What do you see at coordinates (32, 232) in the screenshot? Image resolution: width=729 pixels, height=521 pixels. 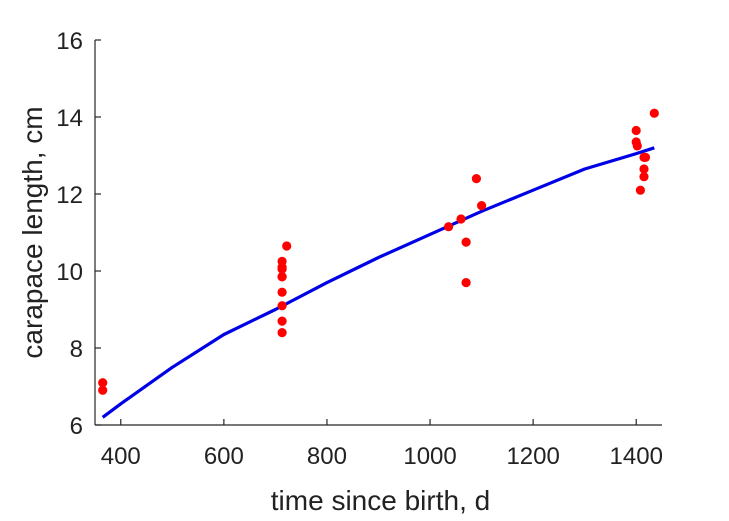 I see `y-axis-label: carapace length, cm` at bounding box center [32, 232].